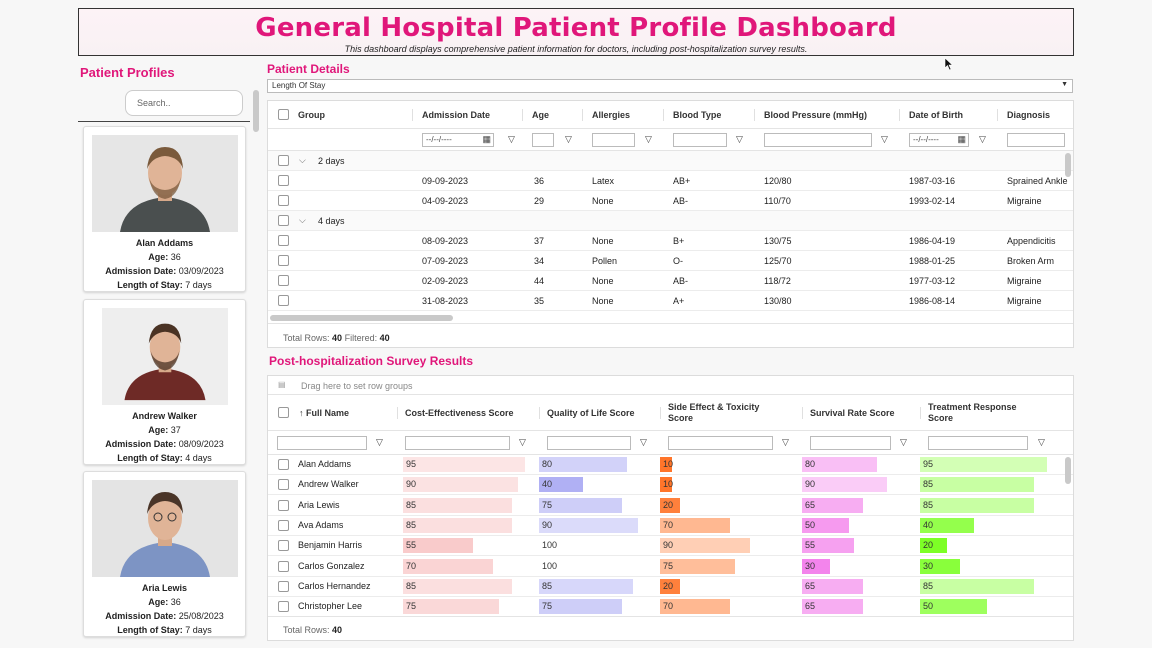 The image size is (1152, 648). I want to click on profile-search-input: Search.., so click(184, 103).